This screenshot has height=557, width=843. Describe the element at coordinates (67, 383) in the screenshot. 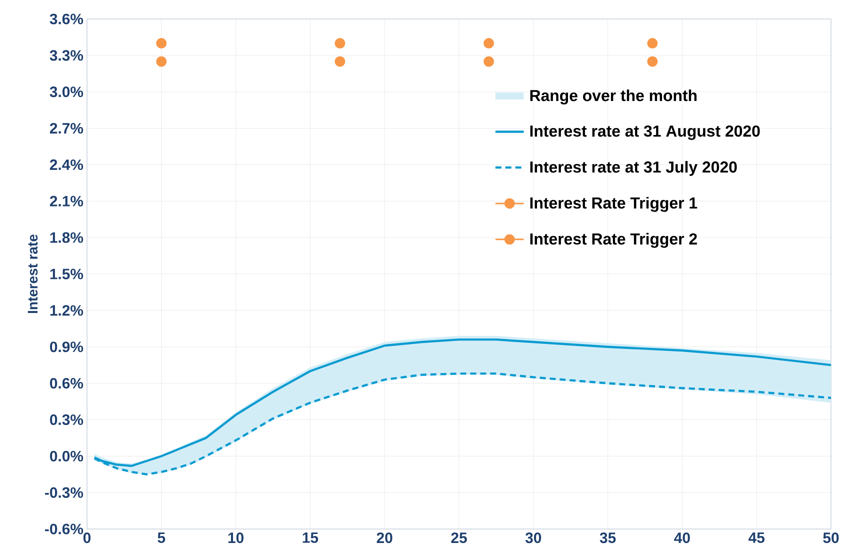

I see `y-tick-label: 0.6%` at that location.